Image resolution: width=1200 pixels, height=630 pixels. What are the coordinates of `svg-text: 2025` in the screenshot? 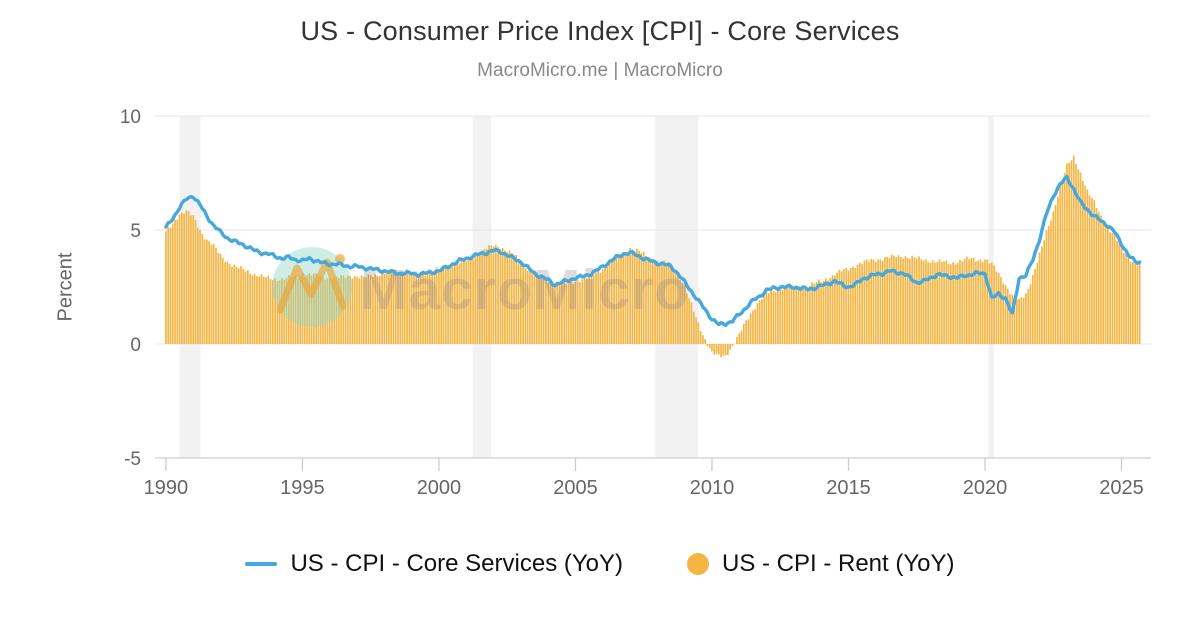 It's located at (1121, 488).